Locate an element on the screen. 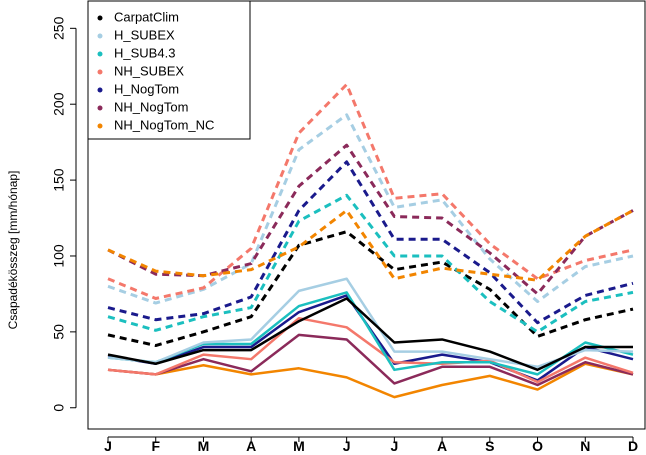 The height and width of the screenshot is (455, 646). legend-label: NH_NogTom is located at coordinates (151, 106).